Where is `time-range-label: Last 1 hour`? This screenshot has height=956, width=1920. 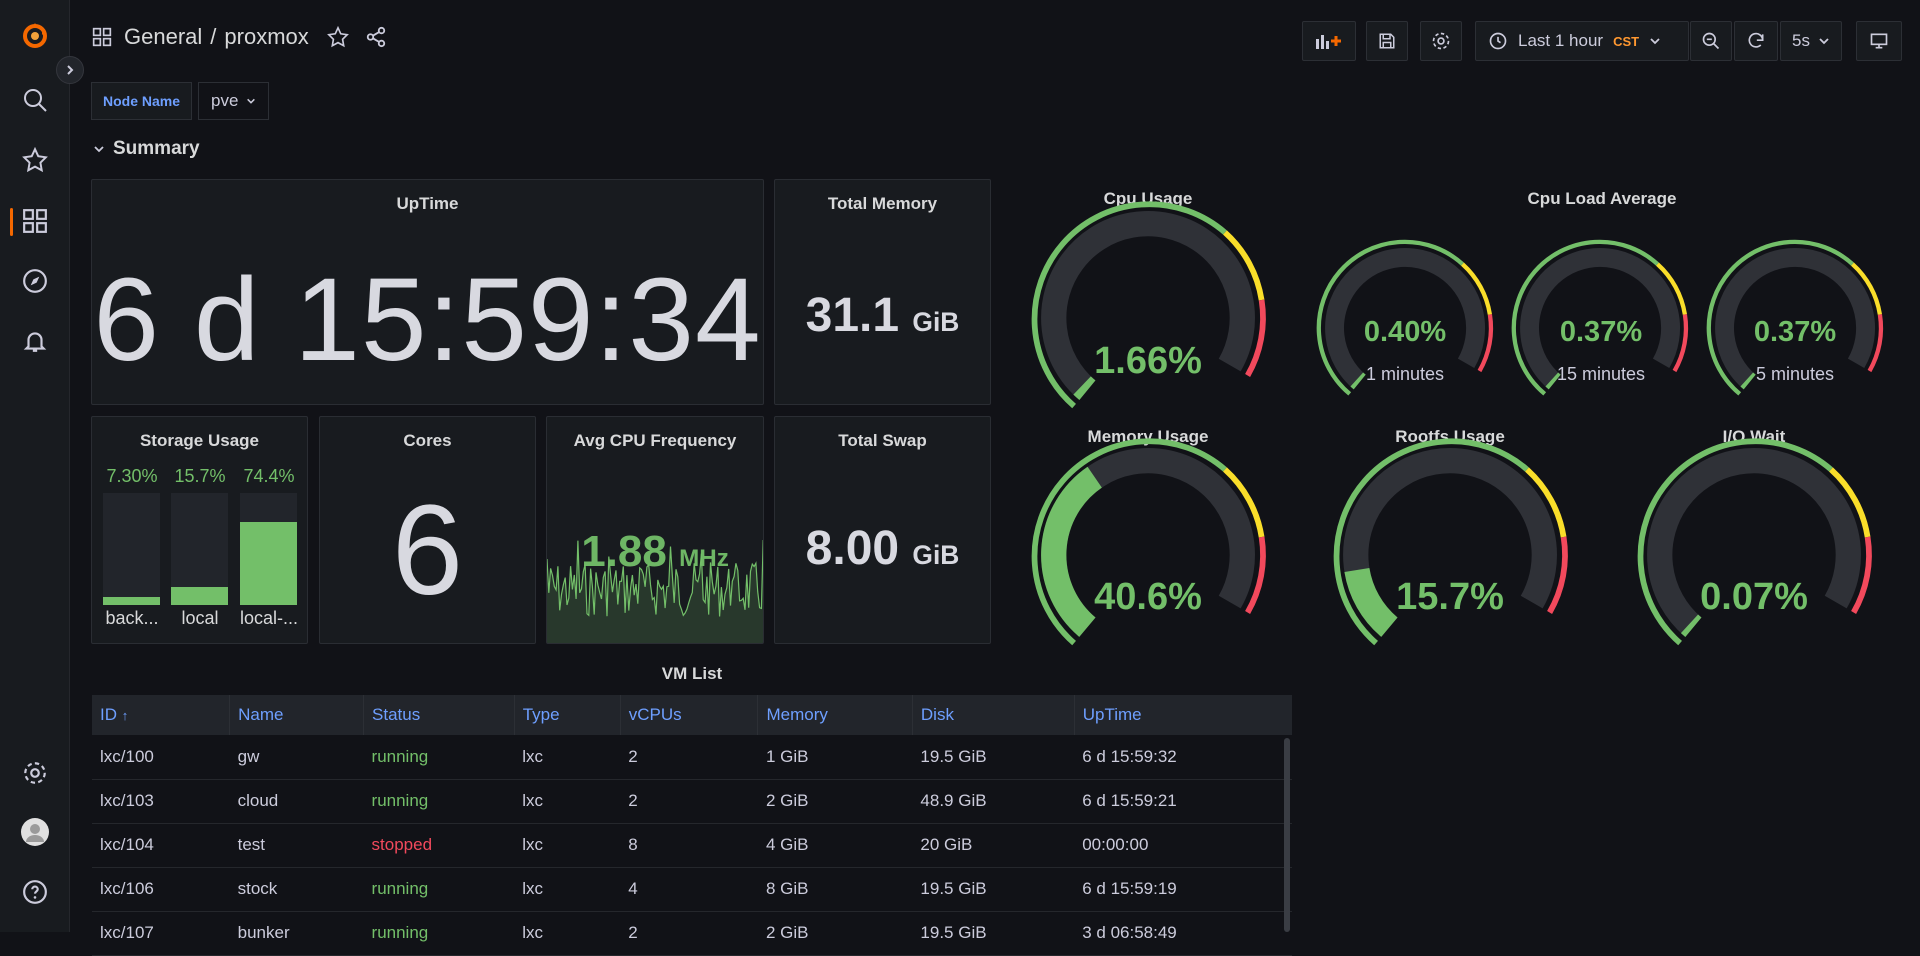
time-range-label: Last 1 hour is located at coordinates (1561, 40).